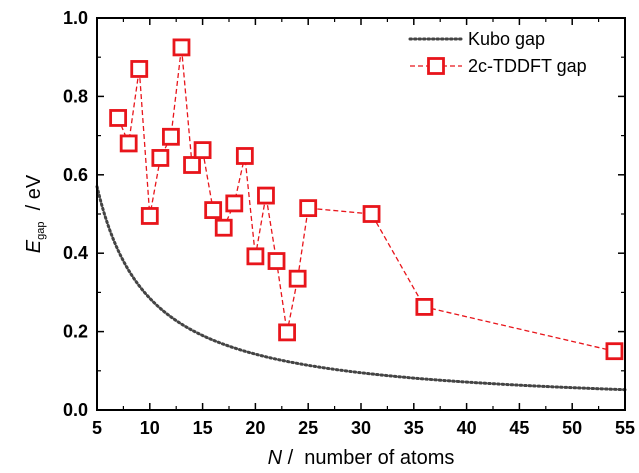  I want to click on x-tick-label: 40, so click(467, 428).